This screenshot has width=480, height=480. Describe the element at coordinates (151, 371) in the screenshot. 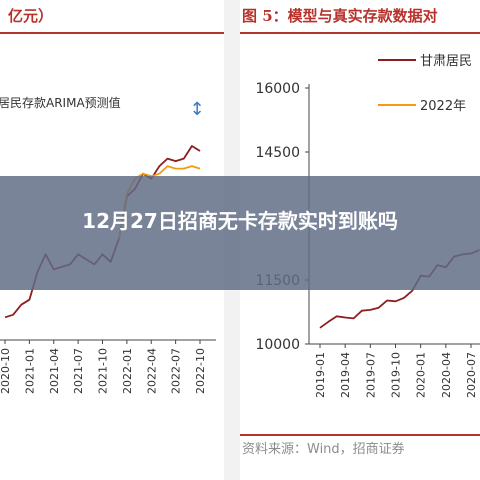

I see `left-x-tick-label: 2022-04` at that location.